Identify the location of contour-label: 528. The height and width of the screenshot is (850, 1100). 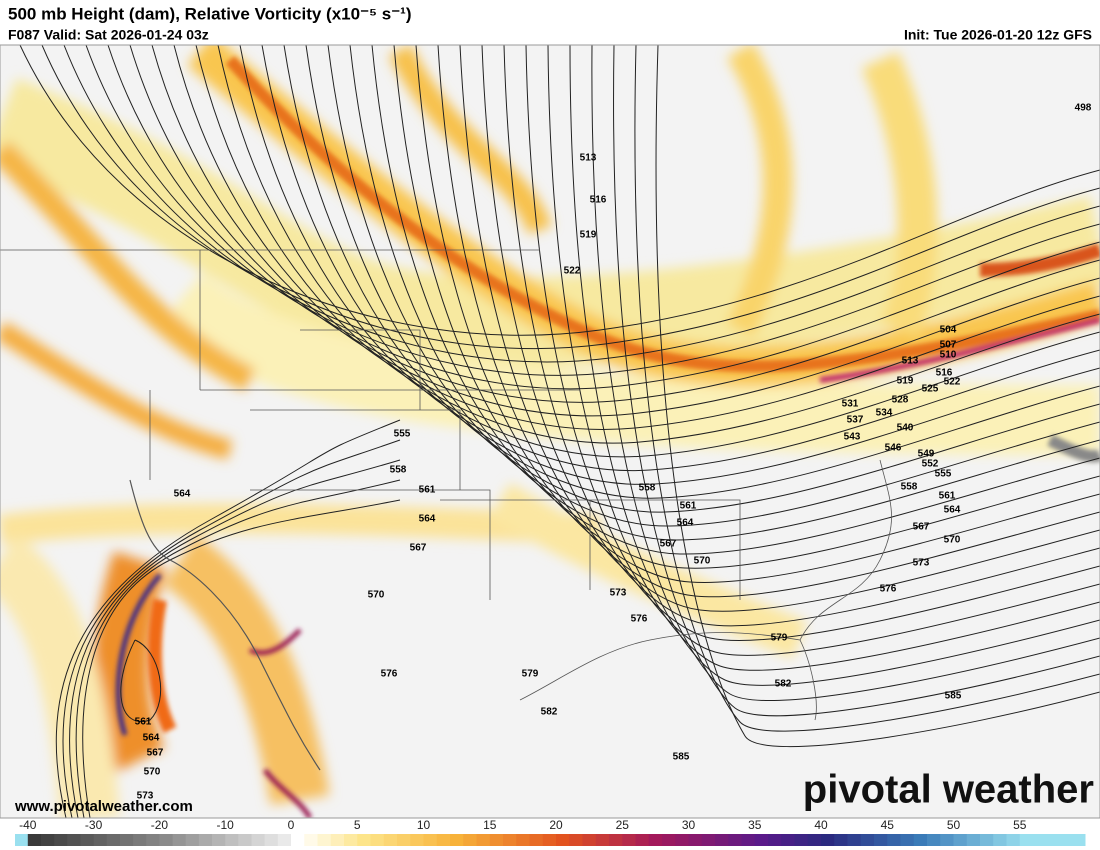
(900, 400).